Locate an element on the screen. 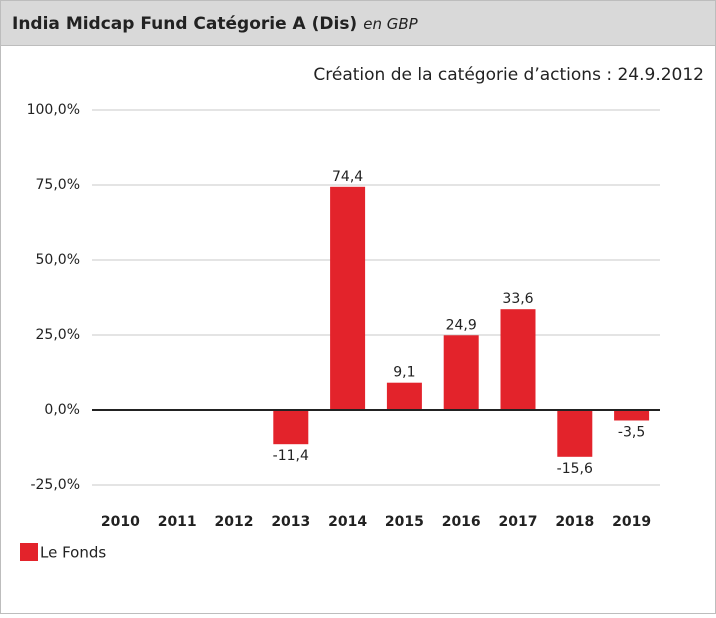  y-tick-label: 75,0% is located at coordinates (58, 185).